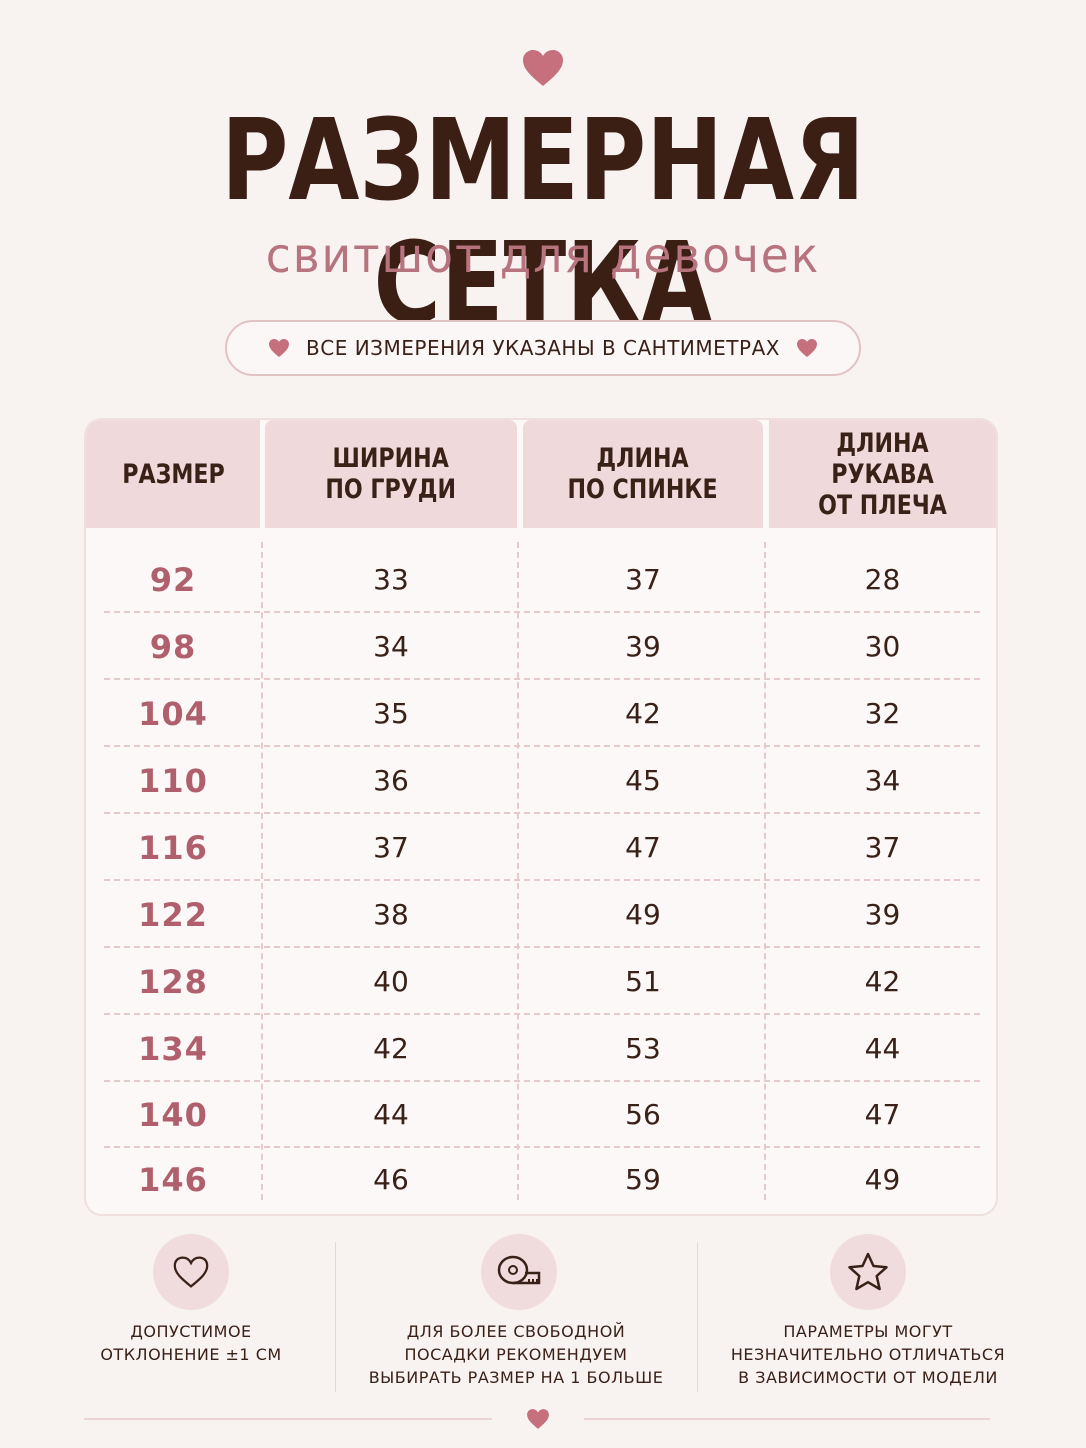  Describe the element at coordinates (391, 1048) in the screenshot. I see `cell-chest-width: 42` at that location.